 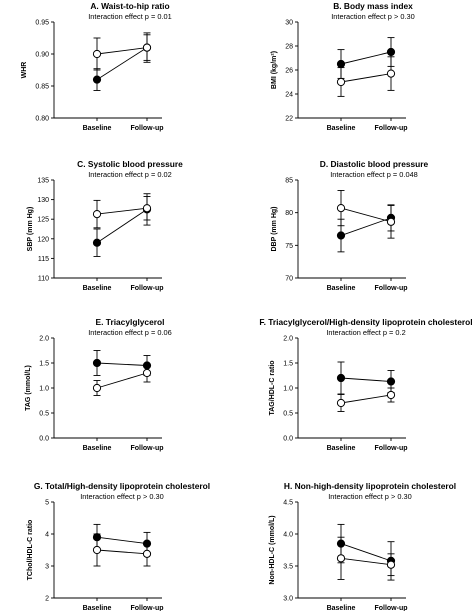 What do you see at coordinates (24, 70) in the screenshot?
I see `y-axis-label: WHR` at bounding box center [24, 70].